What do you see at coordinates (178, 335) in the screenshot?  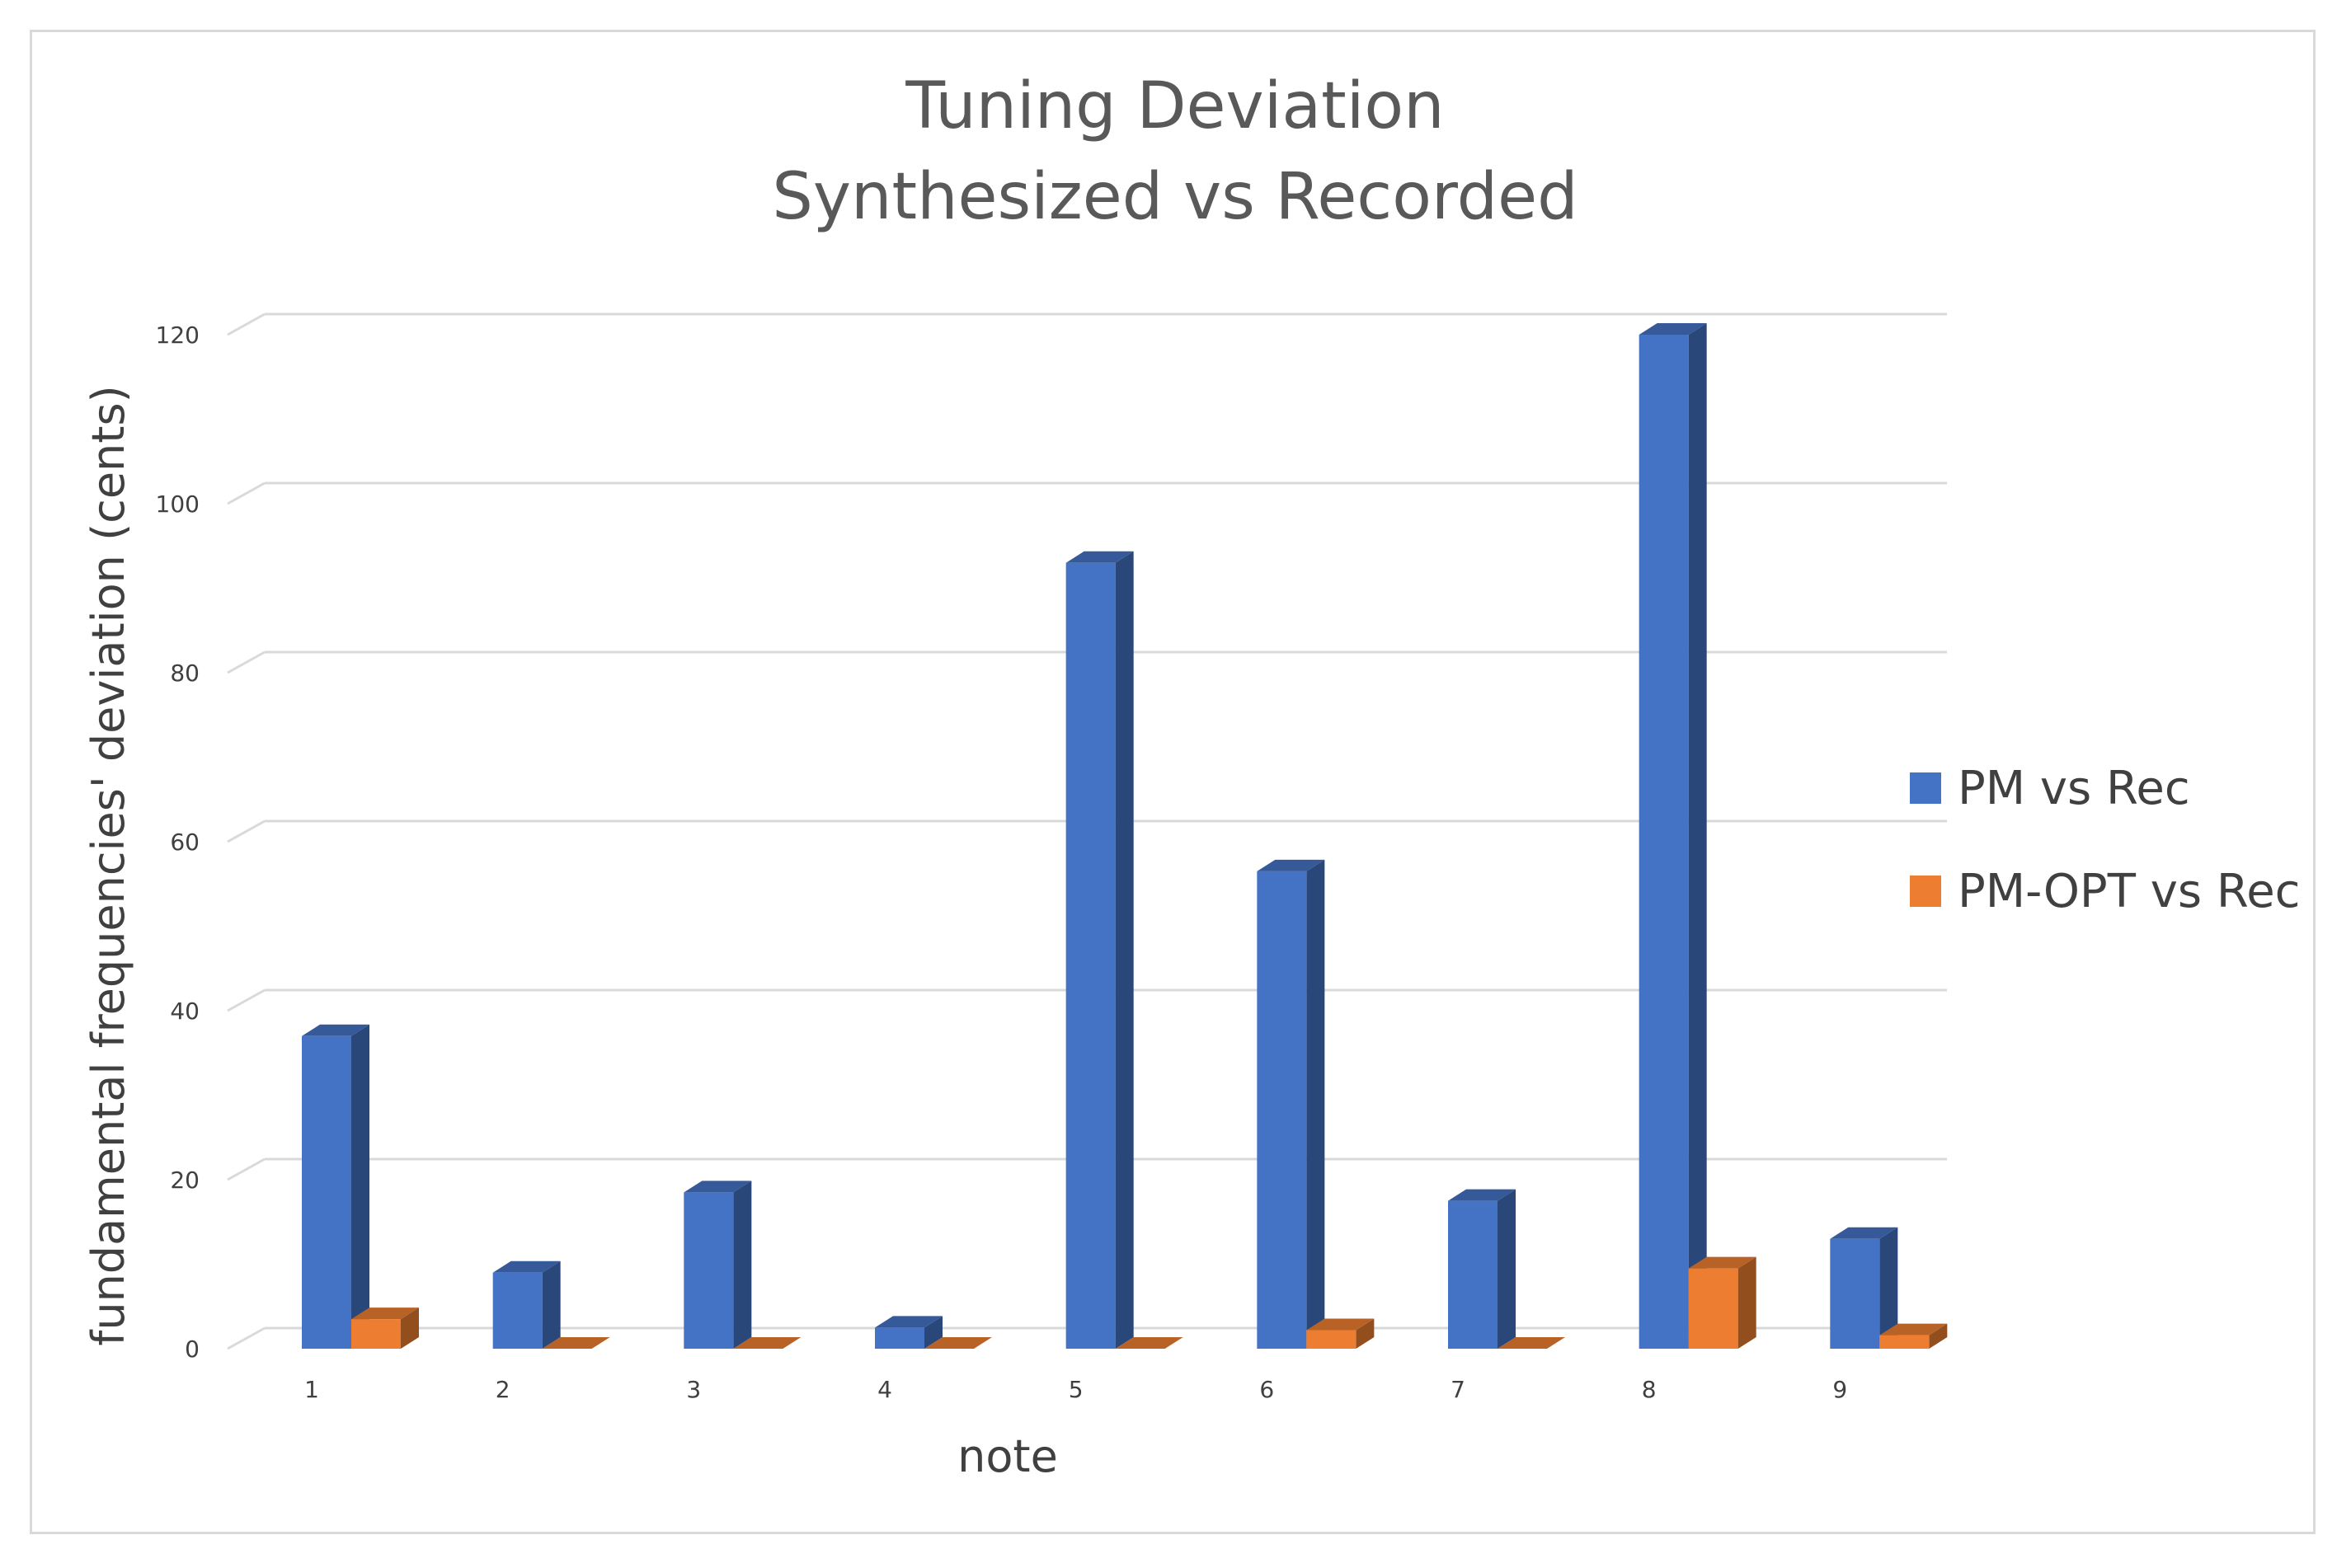 I see `y-tick-label: 120` at bounding box center [178, 335].